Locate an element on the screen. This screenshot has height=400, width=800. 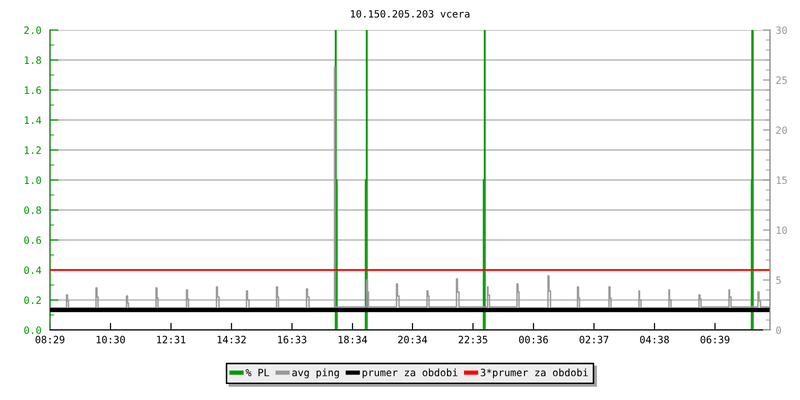
legend-label: prumer za obdobi is located at coordinates (410, 373).